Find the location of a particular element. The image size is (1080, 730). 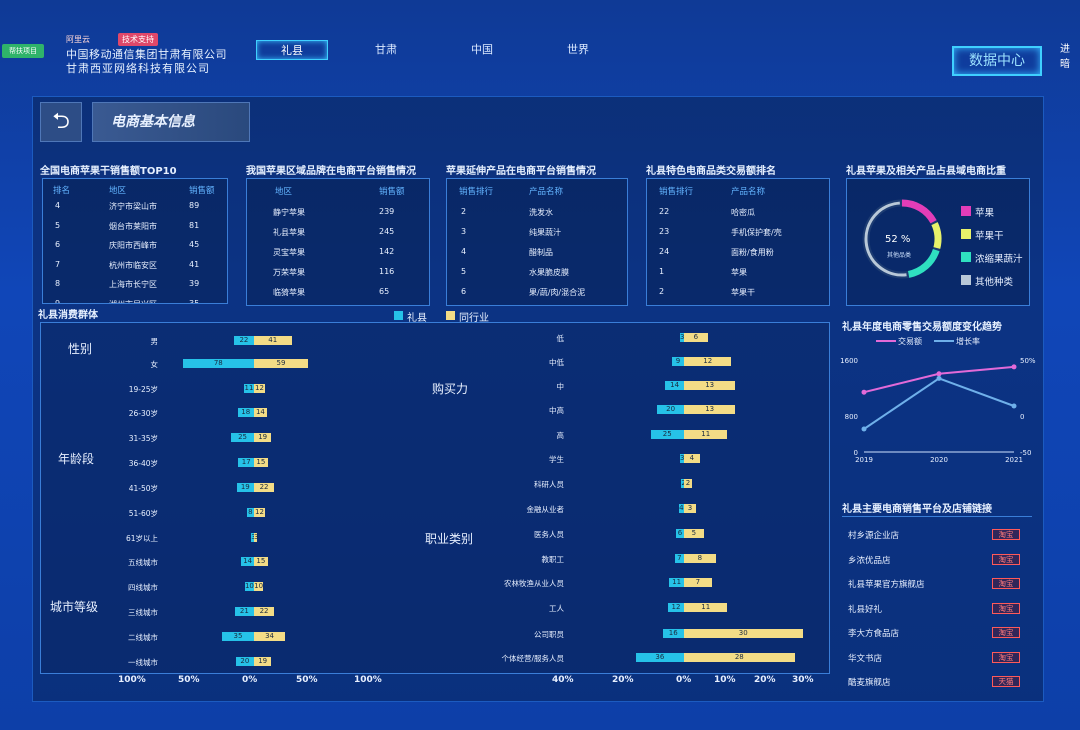

row-label: 女 is located at coordinates (154, 364).